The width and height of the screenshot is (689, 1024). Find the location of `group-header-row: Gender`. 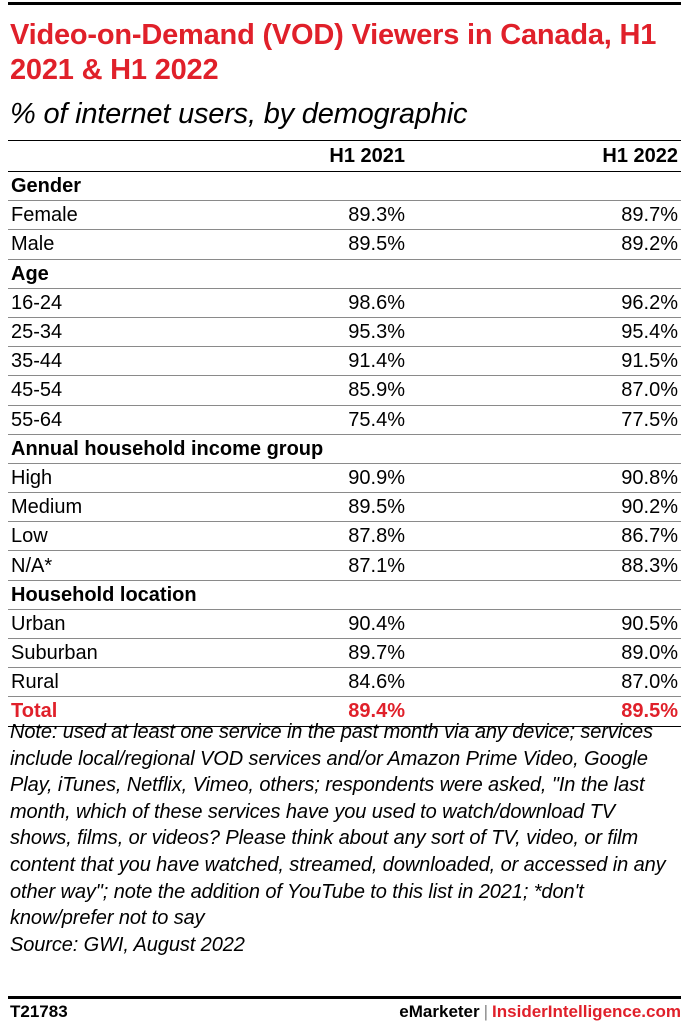

group-header-row: Gender is located at coordinates (344, 186).